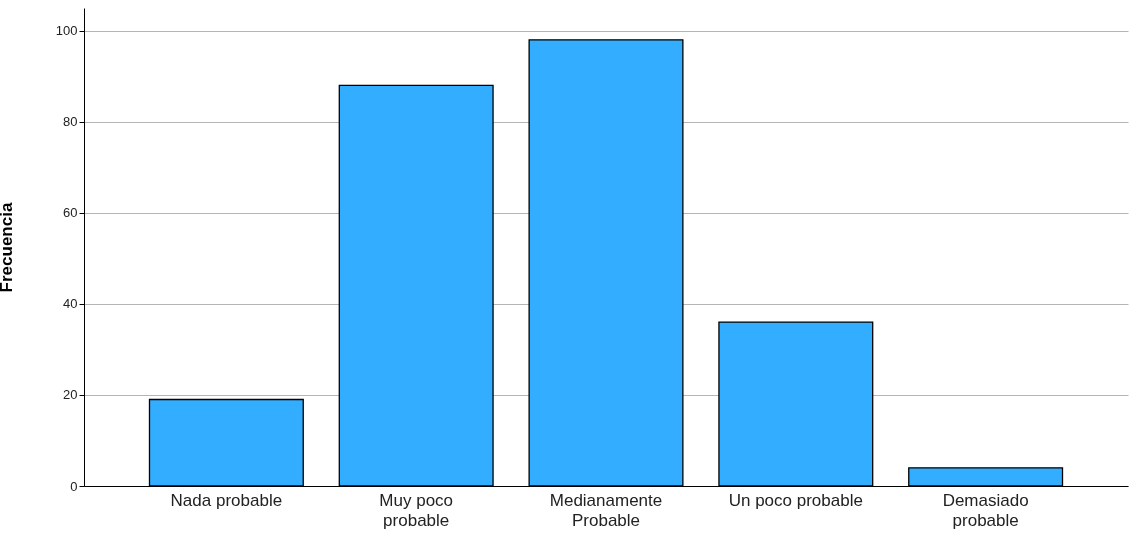 The height and width of the screenshot is (542, 1142). I want to click on y-tick-label: 60, so click(70, 213).